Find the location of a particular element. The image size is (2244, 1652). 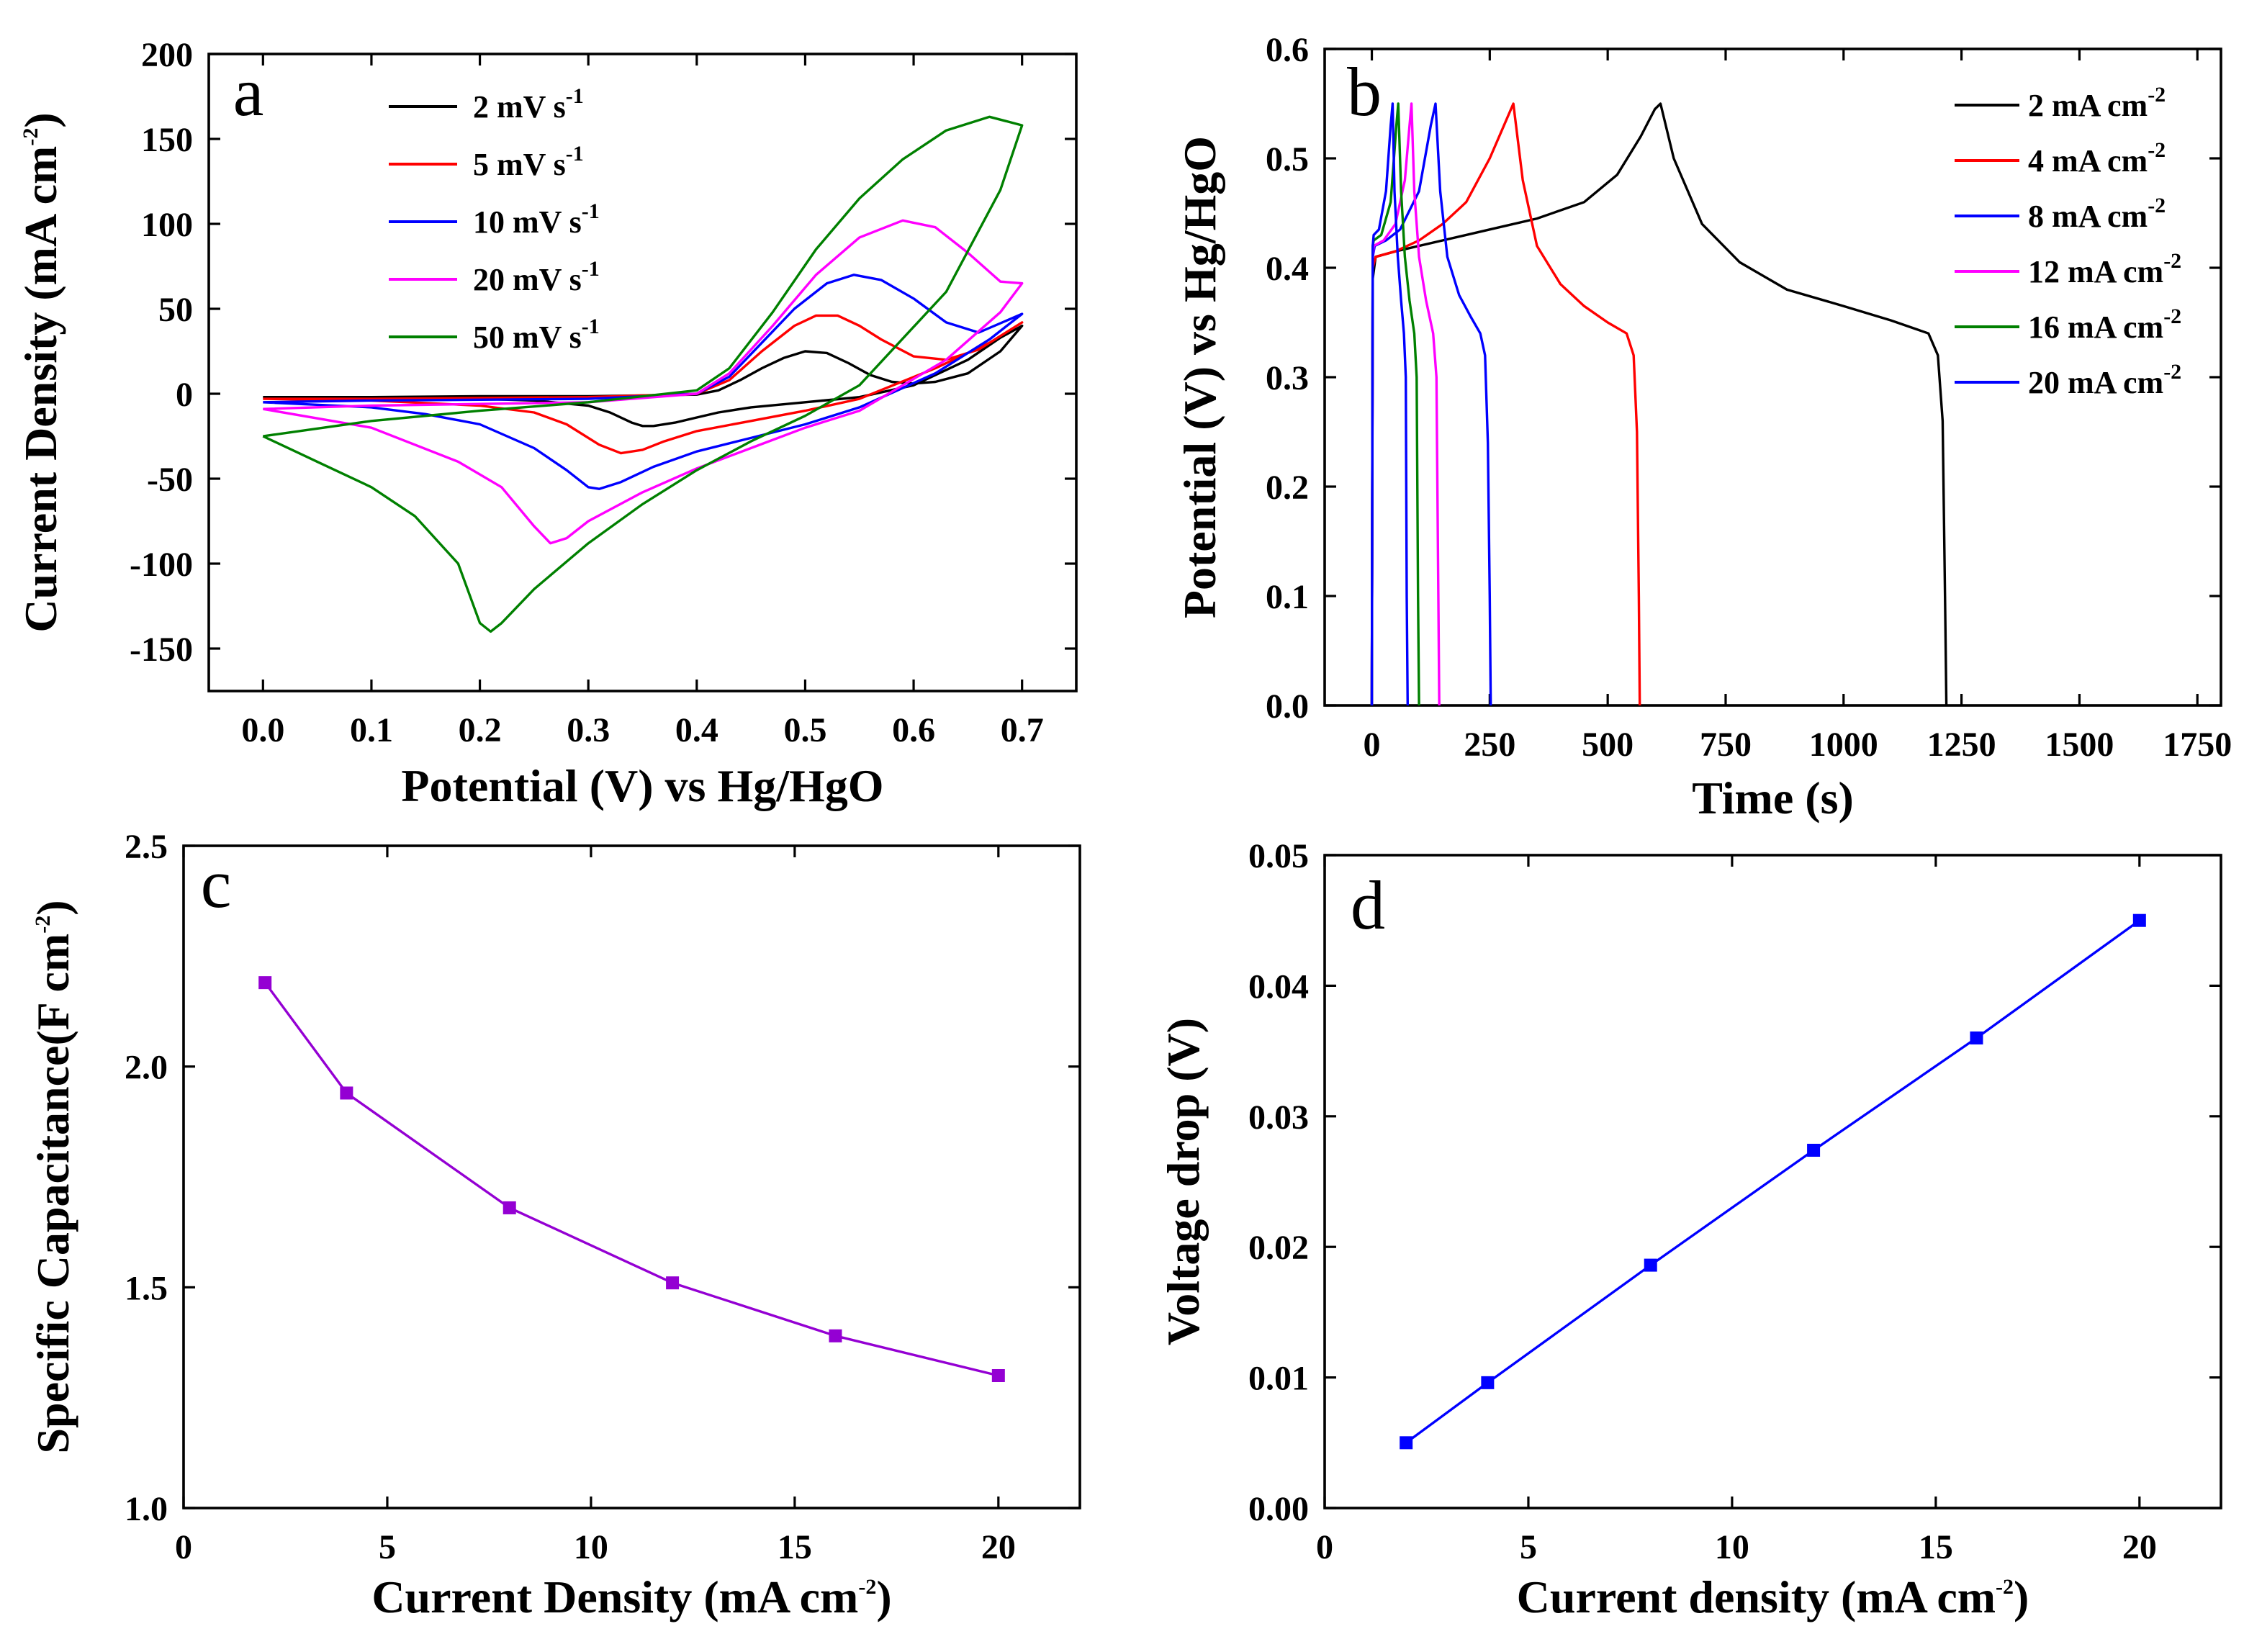

x-tick-label: 1500 is located at coordinates (2079, 745).